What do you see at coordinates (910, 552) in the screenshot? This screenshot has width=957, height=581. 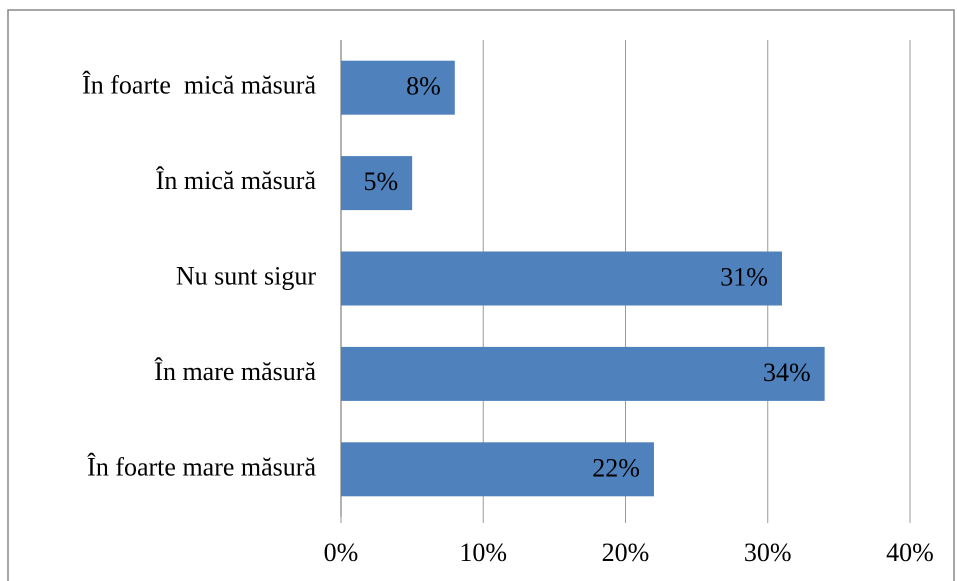 I see `x-tick-label: 40%` at bounding box center [910, 552].